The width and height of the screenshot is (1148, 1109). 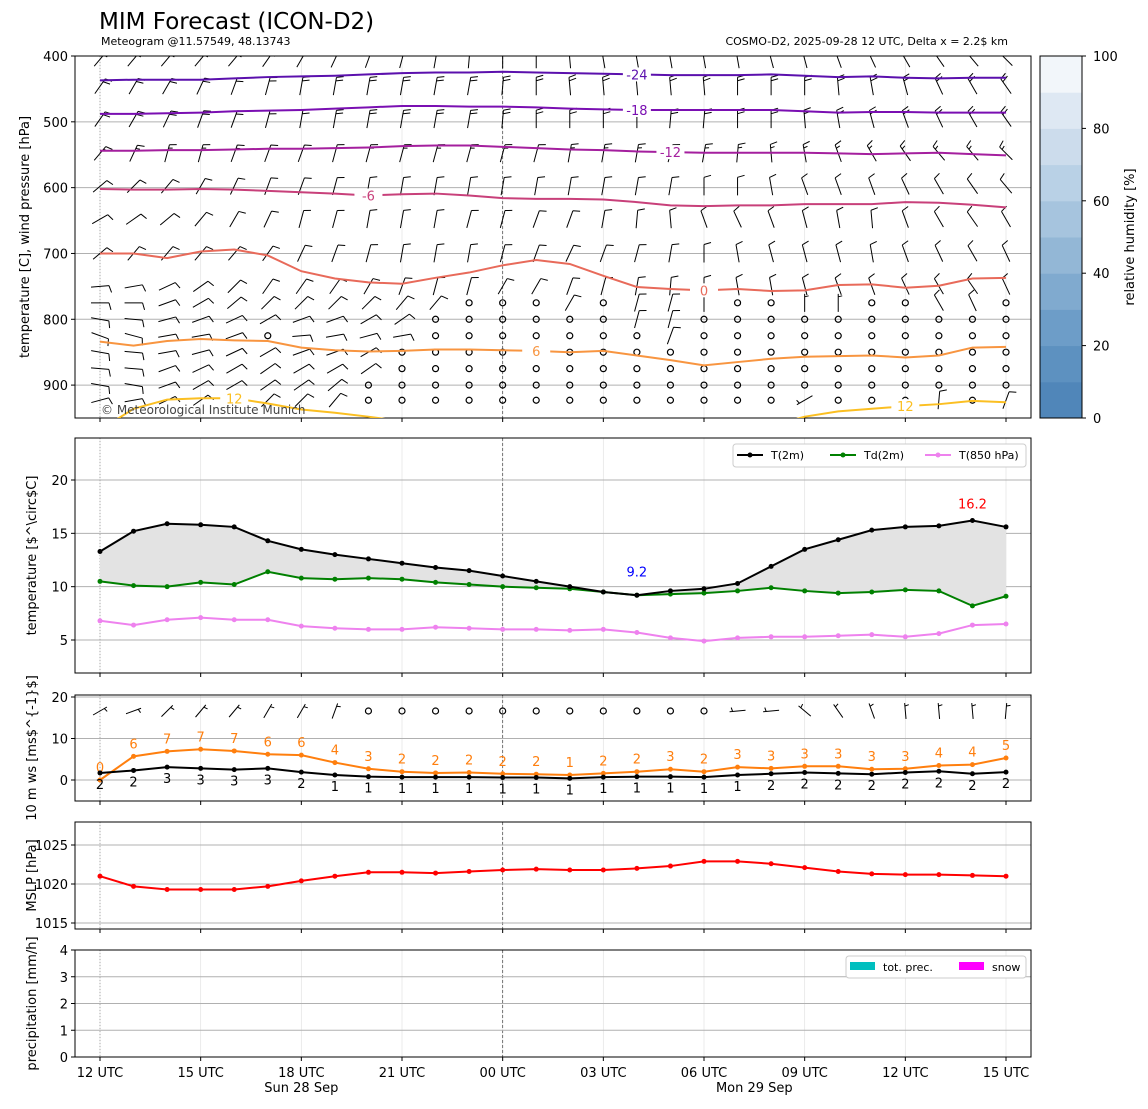 What do you see at coordinates (200, 1073) in the screenshot?
I see `x-tick-label: 15 UTC` at bounding box center [200, 1073].